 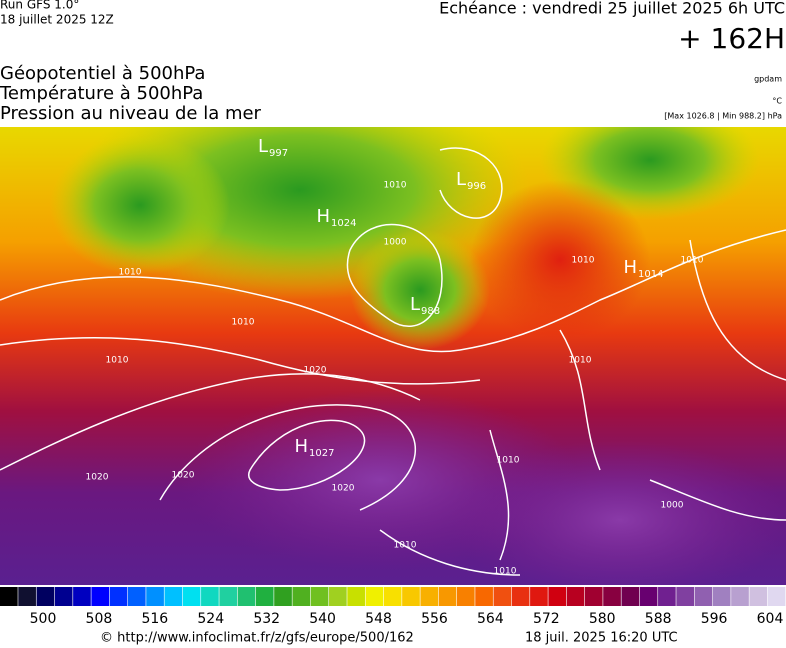 I want to click on colorbar-tick-label: 524, so click(x=210, y=619).